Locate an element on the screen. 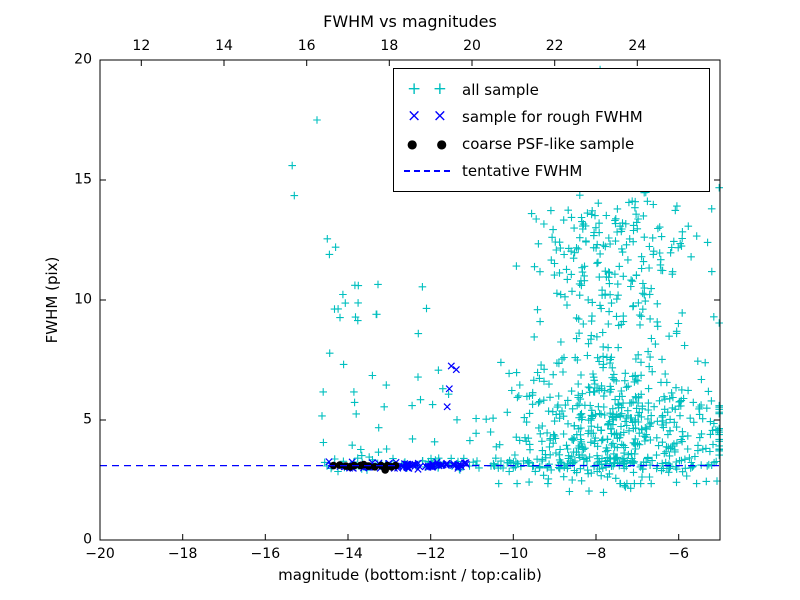  legend-label: tentative FWHM is located at coordinates (522, 170).